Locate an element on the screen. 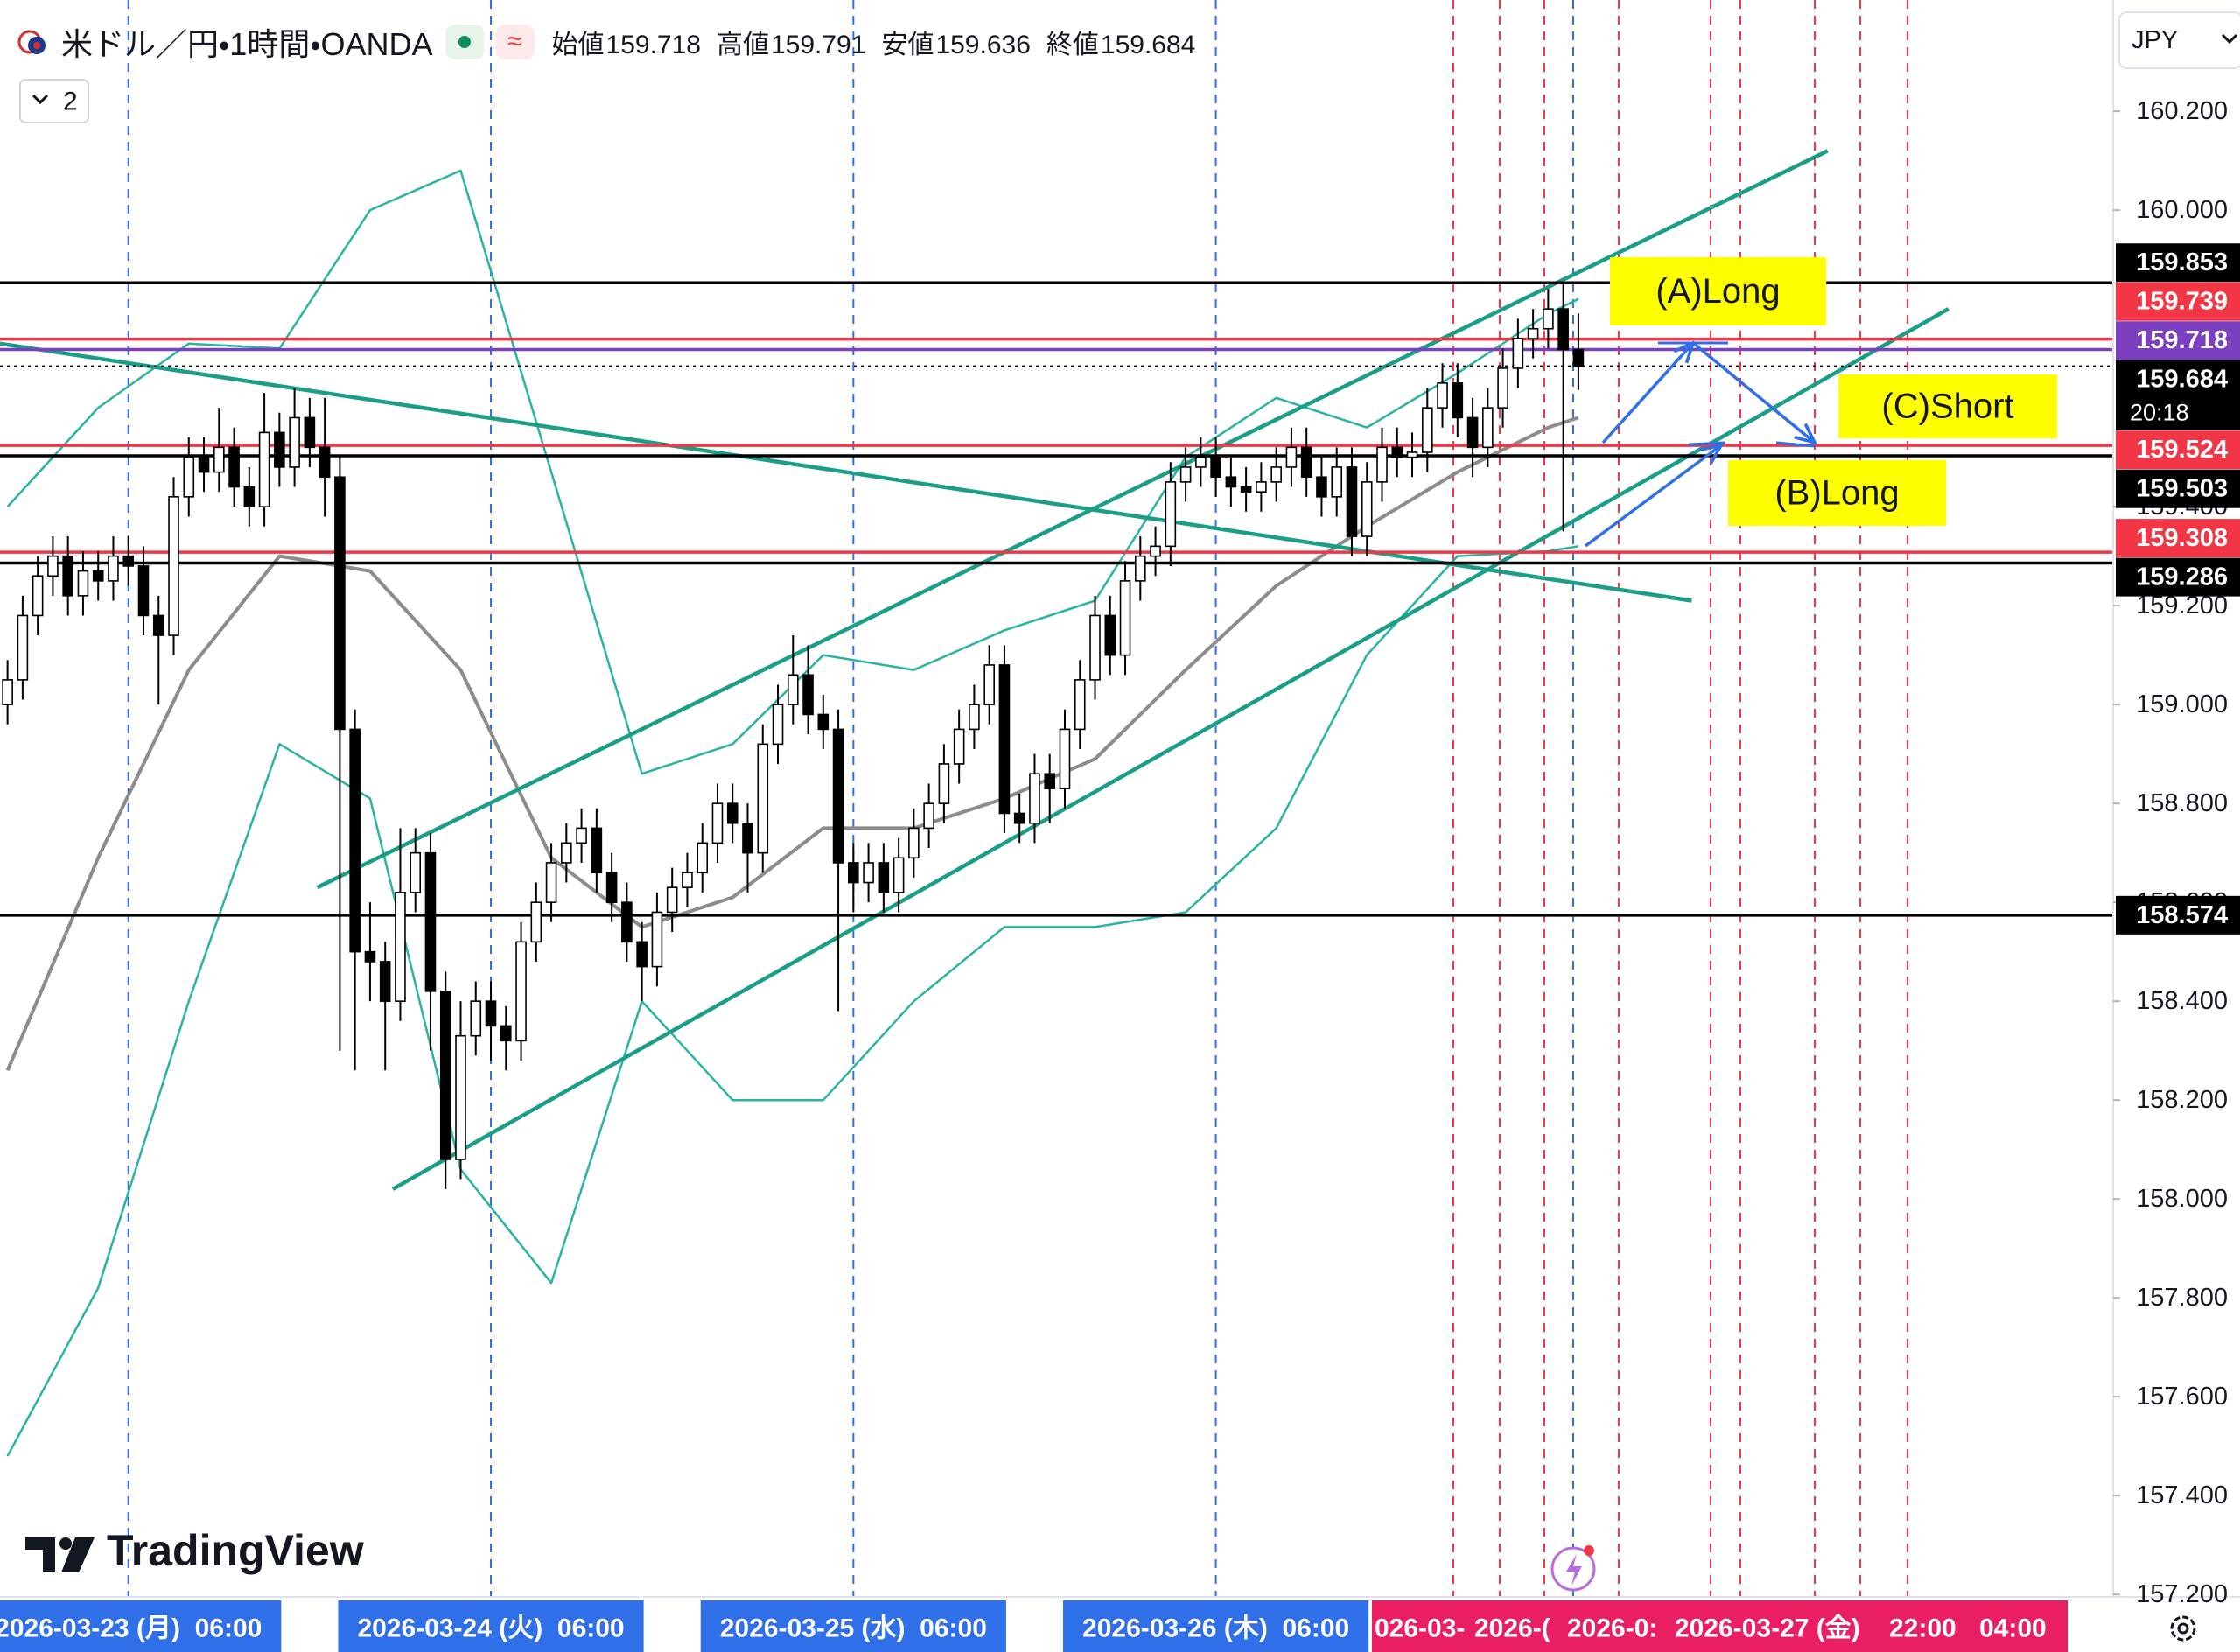 This screenshot has height=1652, width=2240. symbol-title: 米ドル／円・1時間・OANDA is located at coordinates (247, 44).